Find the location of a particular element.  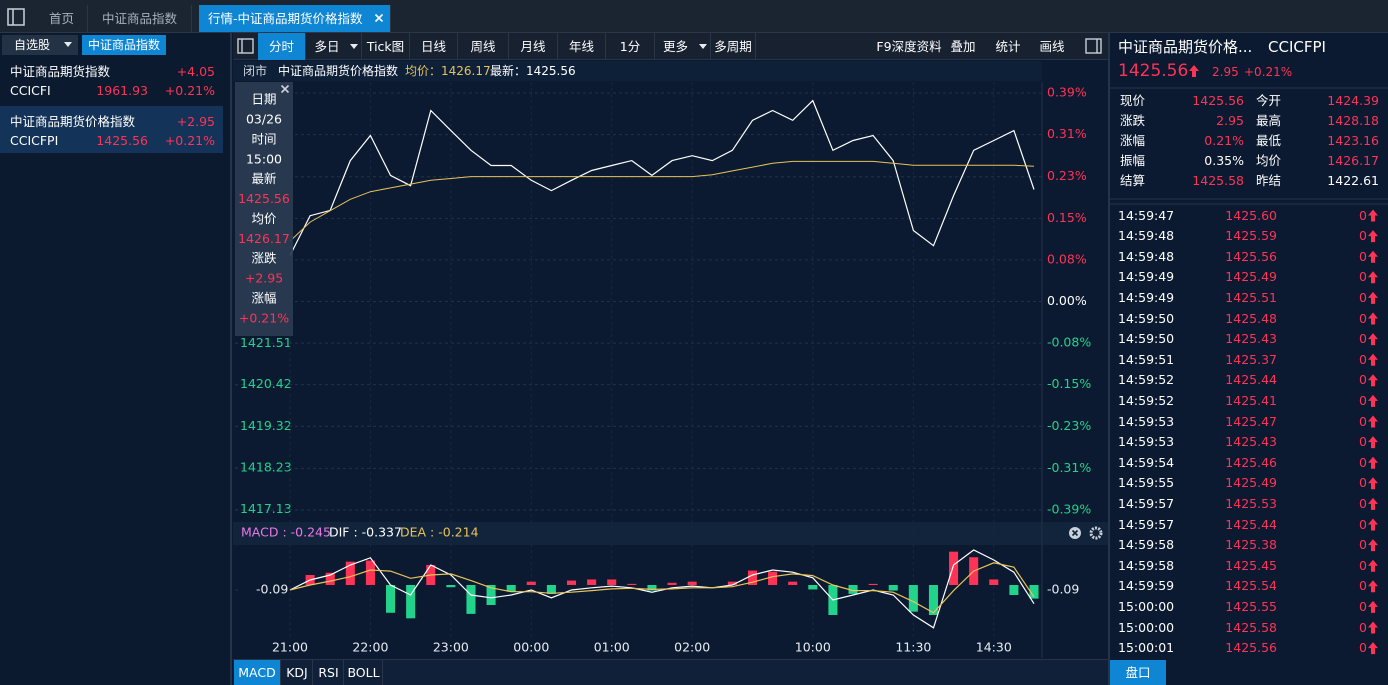

tooltip-label: 日期 is located at coordinates (263, 99).